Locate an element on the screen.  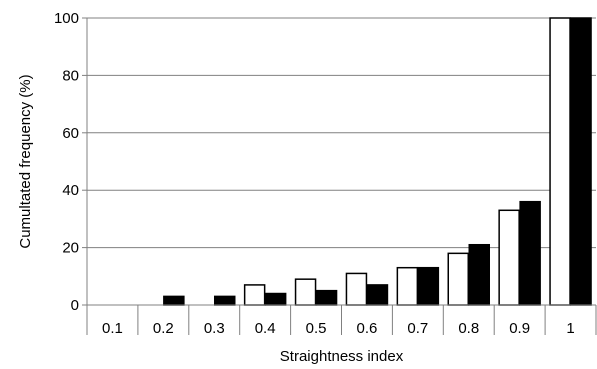
x-tick-label: 1 is located at coordinates (570, 328).